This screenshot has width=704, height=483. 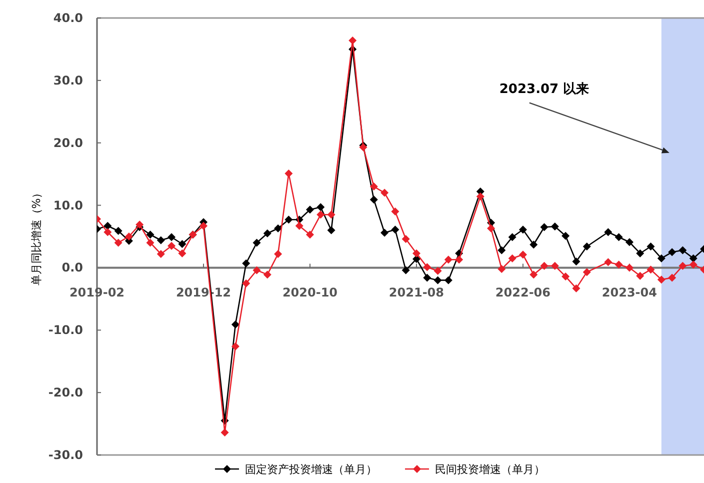 What do you see at coordinates (523, 293) in the screenshot?
I see `x-tick-label: 2022-06` at bounding box center [523, 293].